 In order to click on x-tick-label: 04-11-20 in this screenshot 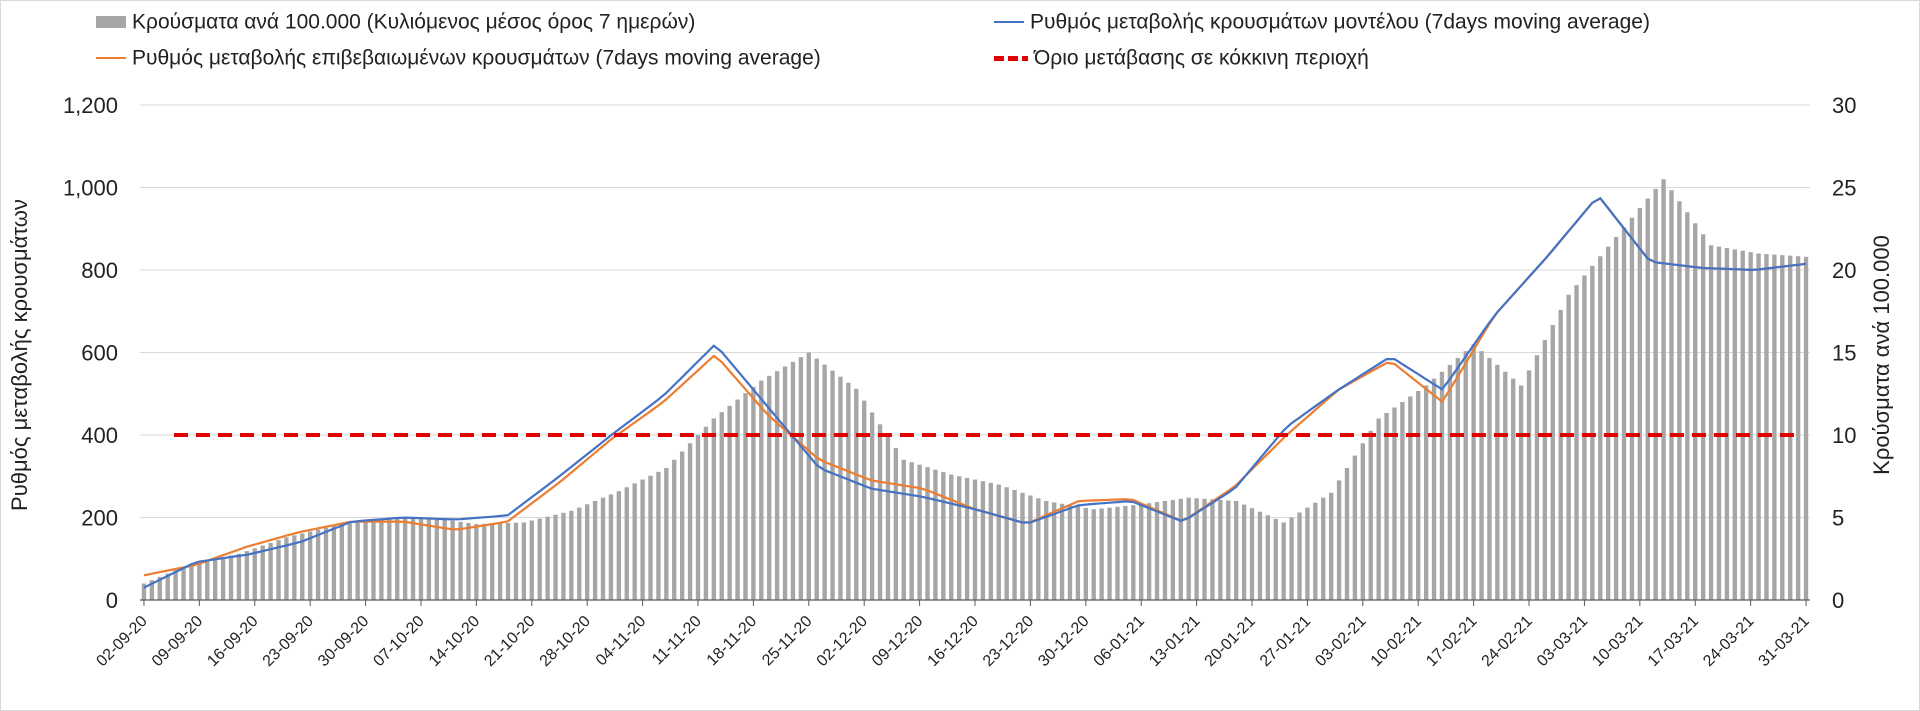, I will do `click(621, 641)`.